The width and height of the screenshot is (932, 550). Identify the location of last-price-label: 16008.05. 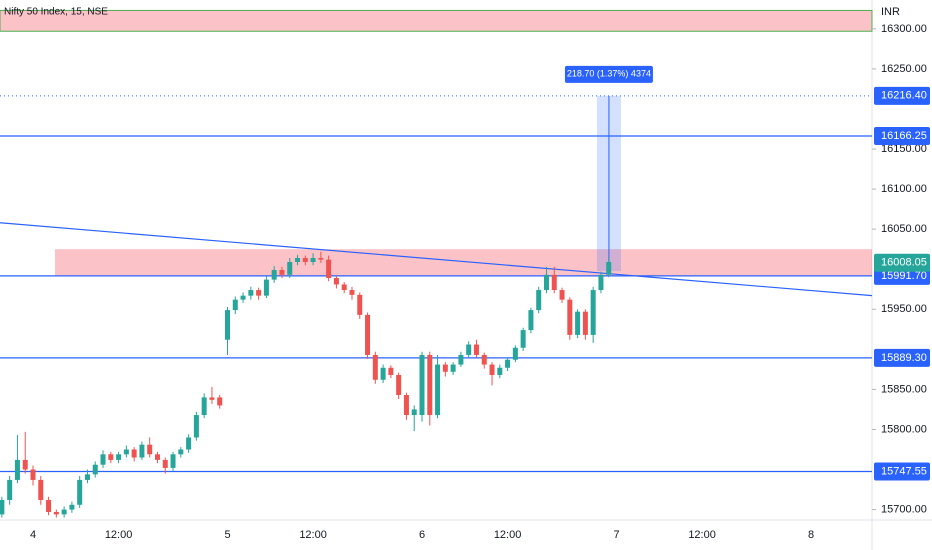
(904, 263).